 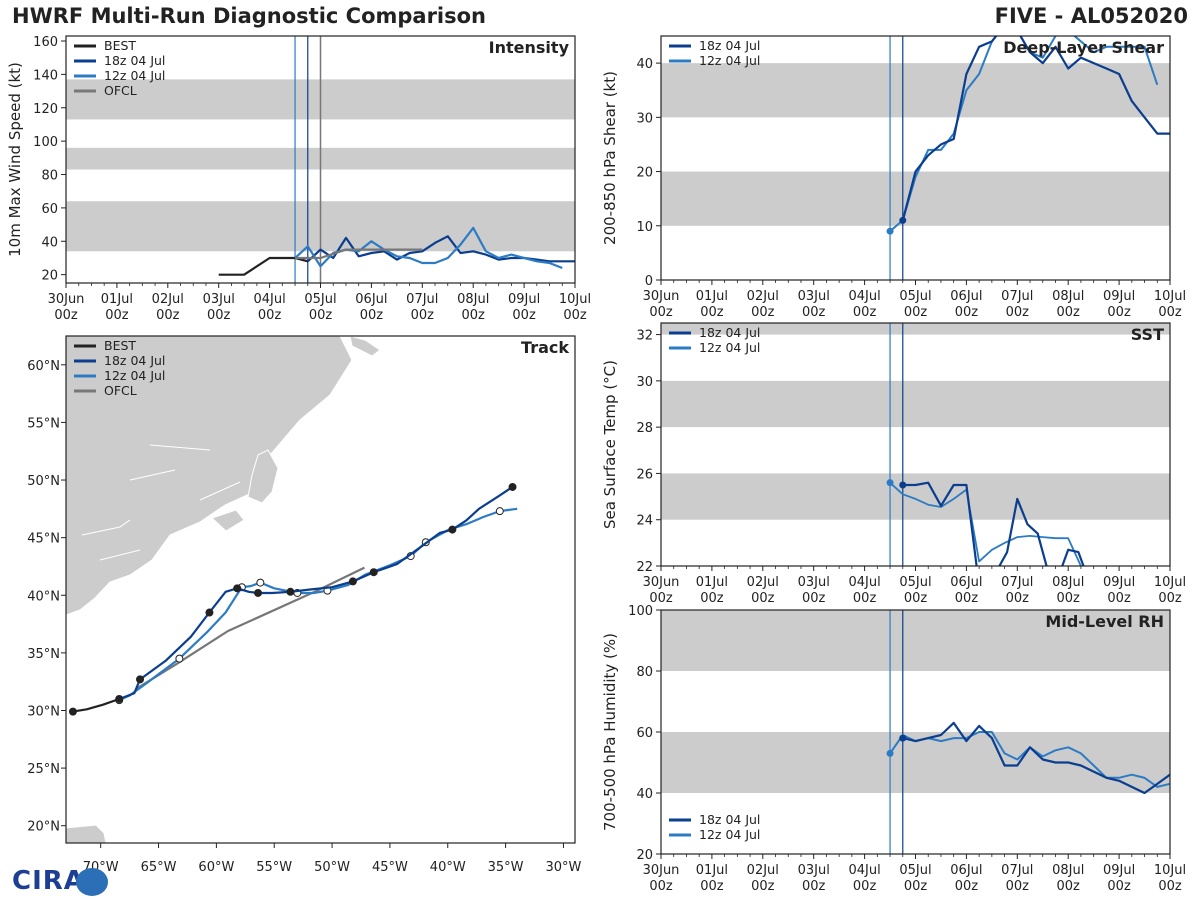 I want to click on y-tick-label: 60, so click(x=644, y=733).